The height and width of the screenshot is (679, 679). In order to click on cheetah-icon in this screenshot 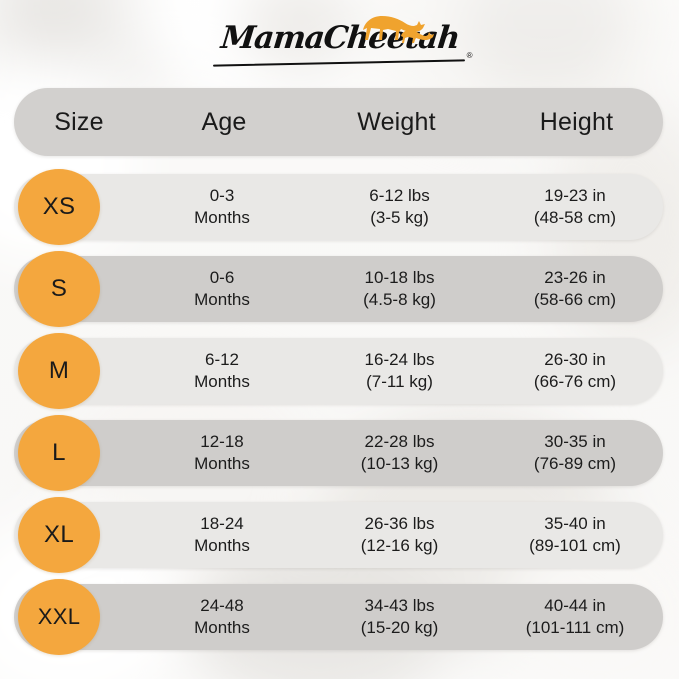, I will do `click(398, 29)`.